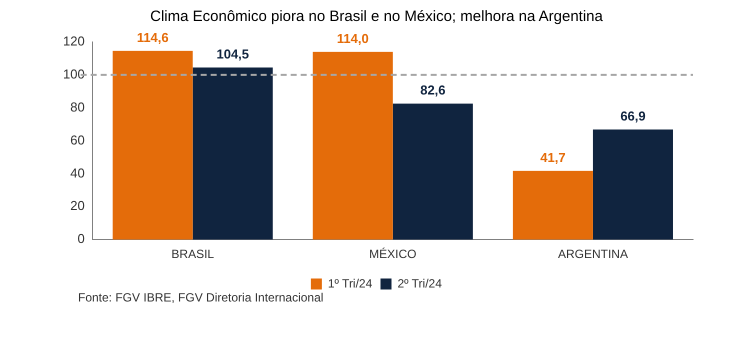 Image resolution: width=738 pixels, height=340 pixels. I want to click on legend-label: 1º Tri/24, so click(350, 283).